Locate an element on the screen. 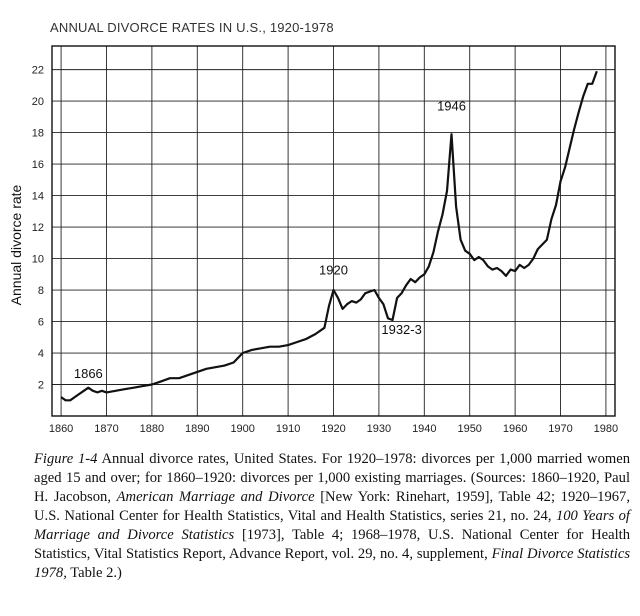 This screenshot has height=616, width=640. y-tick-label: 20 is located at coordinates (38, 102).